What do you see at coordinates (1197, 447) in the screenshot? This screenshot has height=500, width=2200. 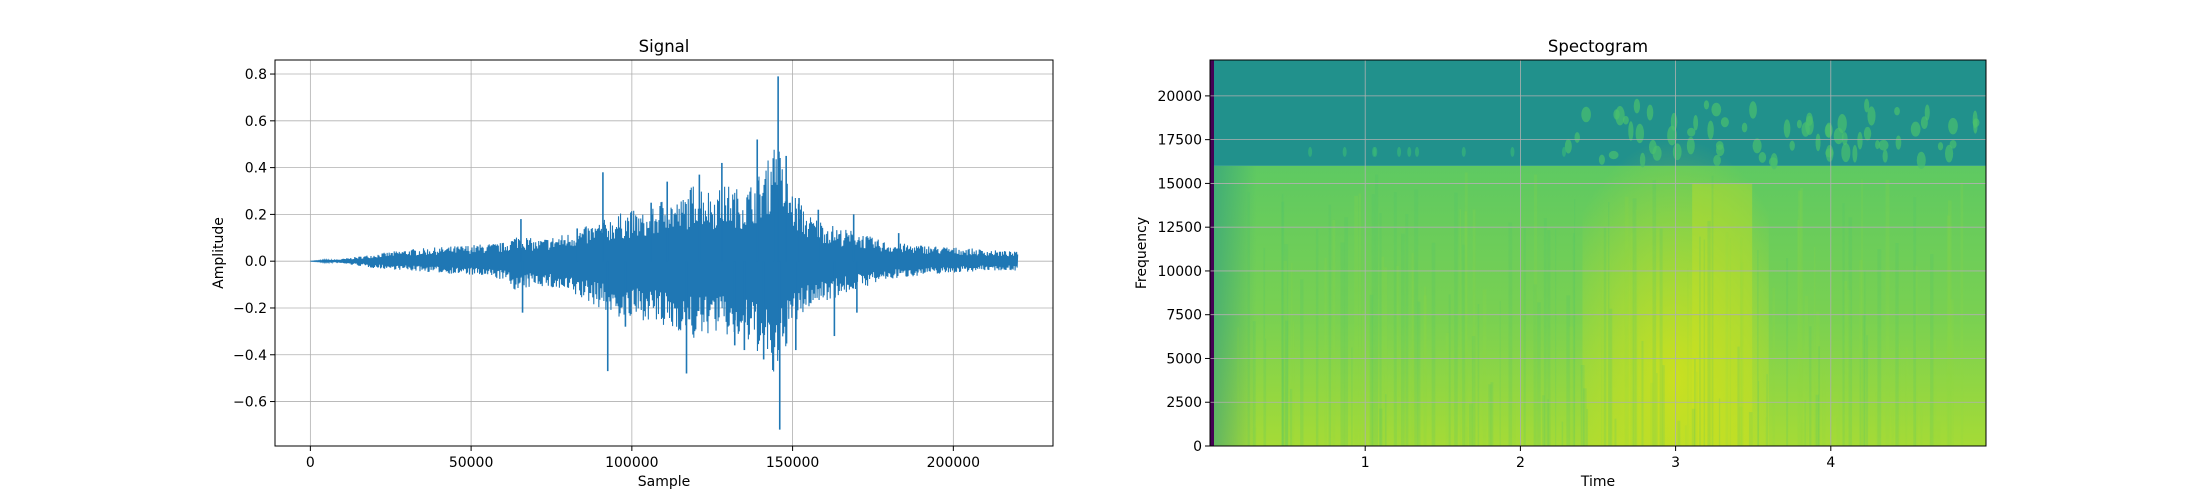 I see `spectrogram-y-tick-label: 0` at bounding box center [1197, 447].